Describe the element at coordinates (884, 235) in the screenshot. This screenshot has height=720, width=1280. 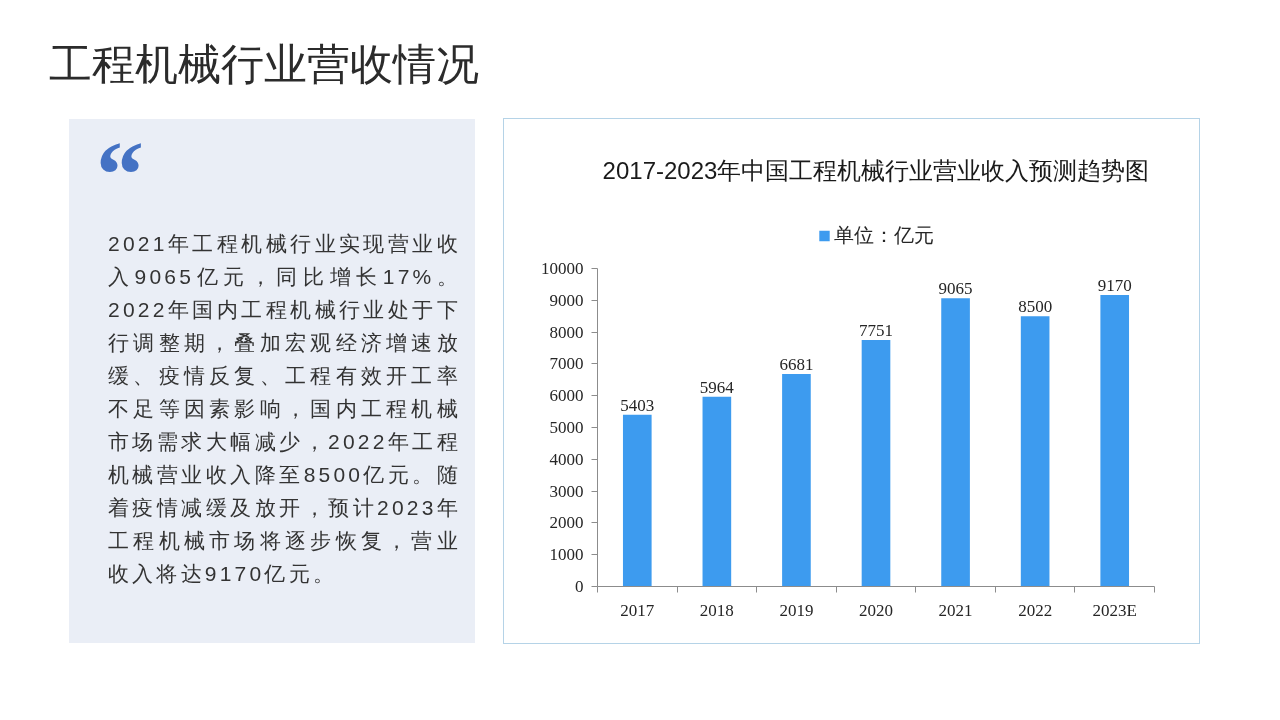
I see `legend-label: 单位：亿元` at that location.